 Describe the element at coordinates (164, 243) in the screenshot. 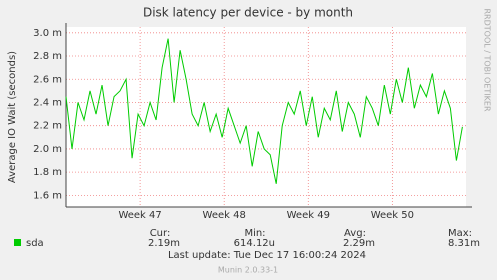

I see `stats-value: 2.19m` at that location.